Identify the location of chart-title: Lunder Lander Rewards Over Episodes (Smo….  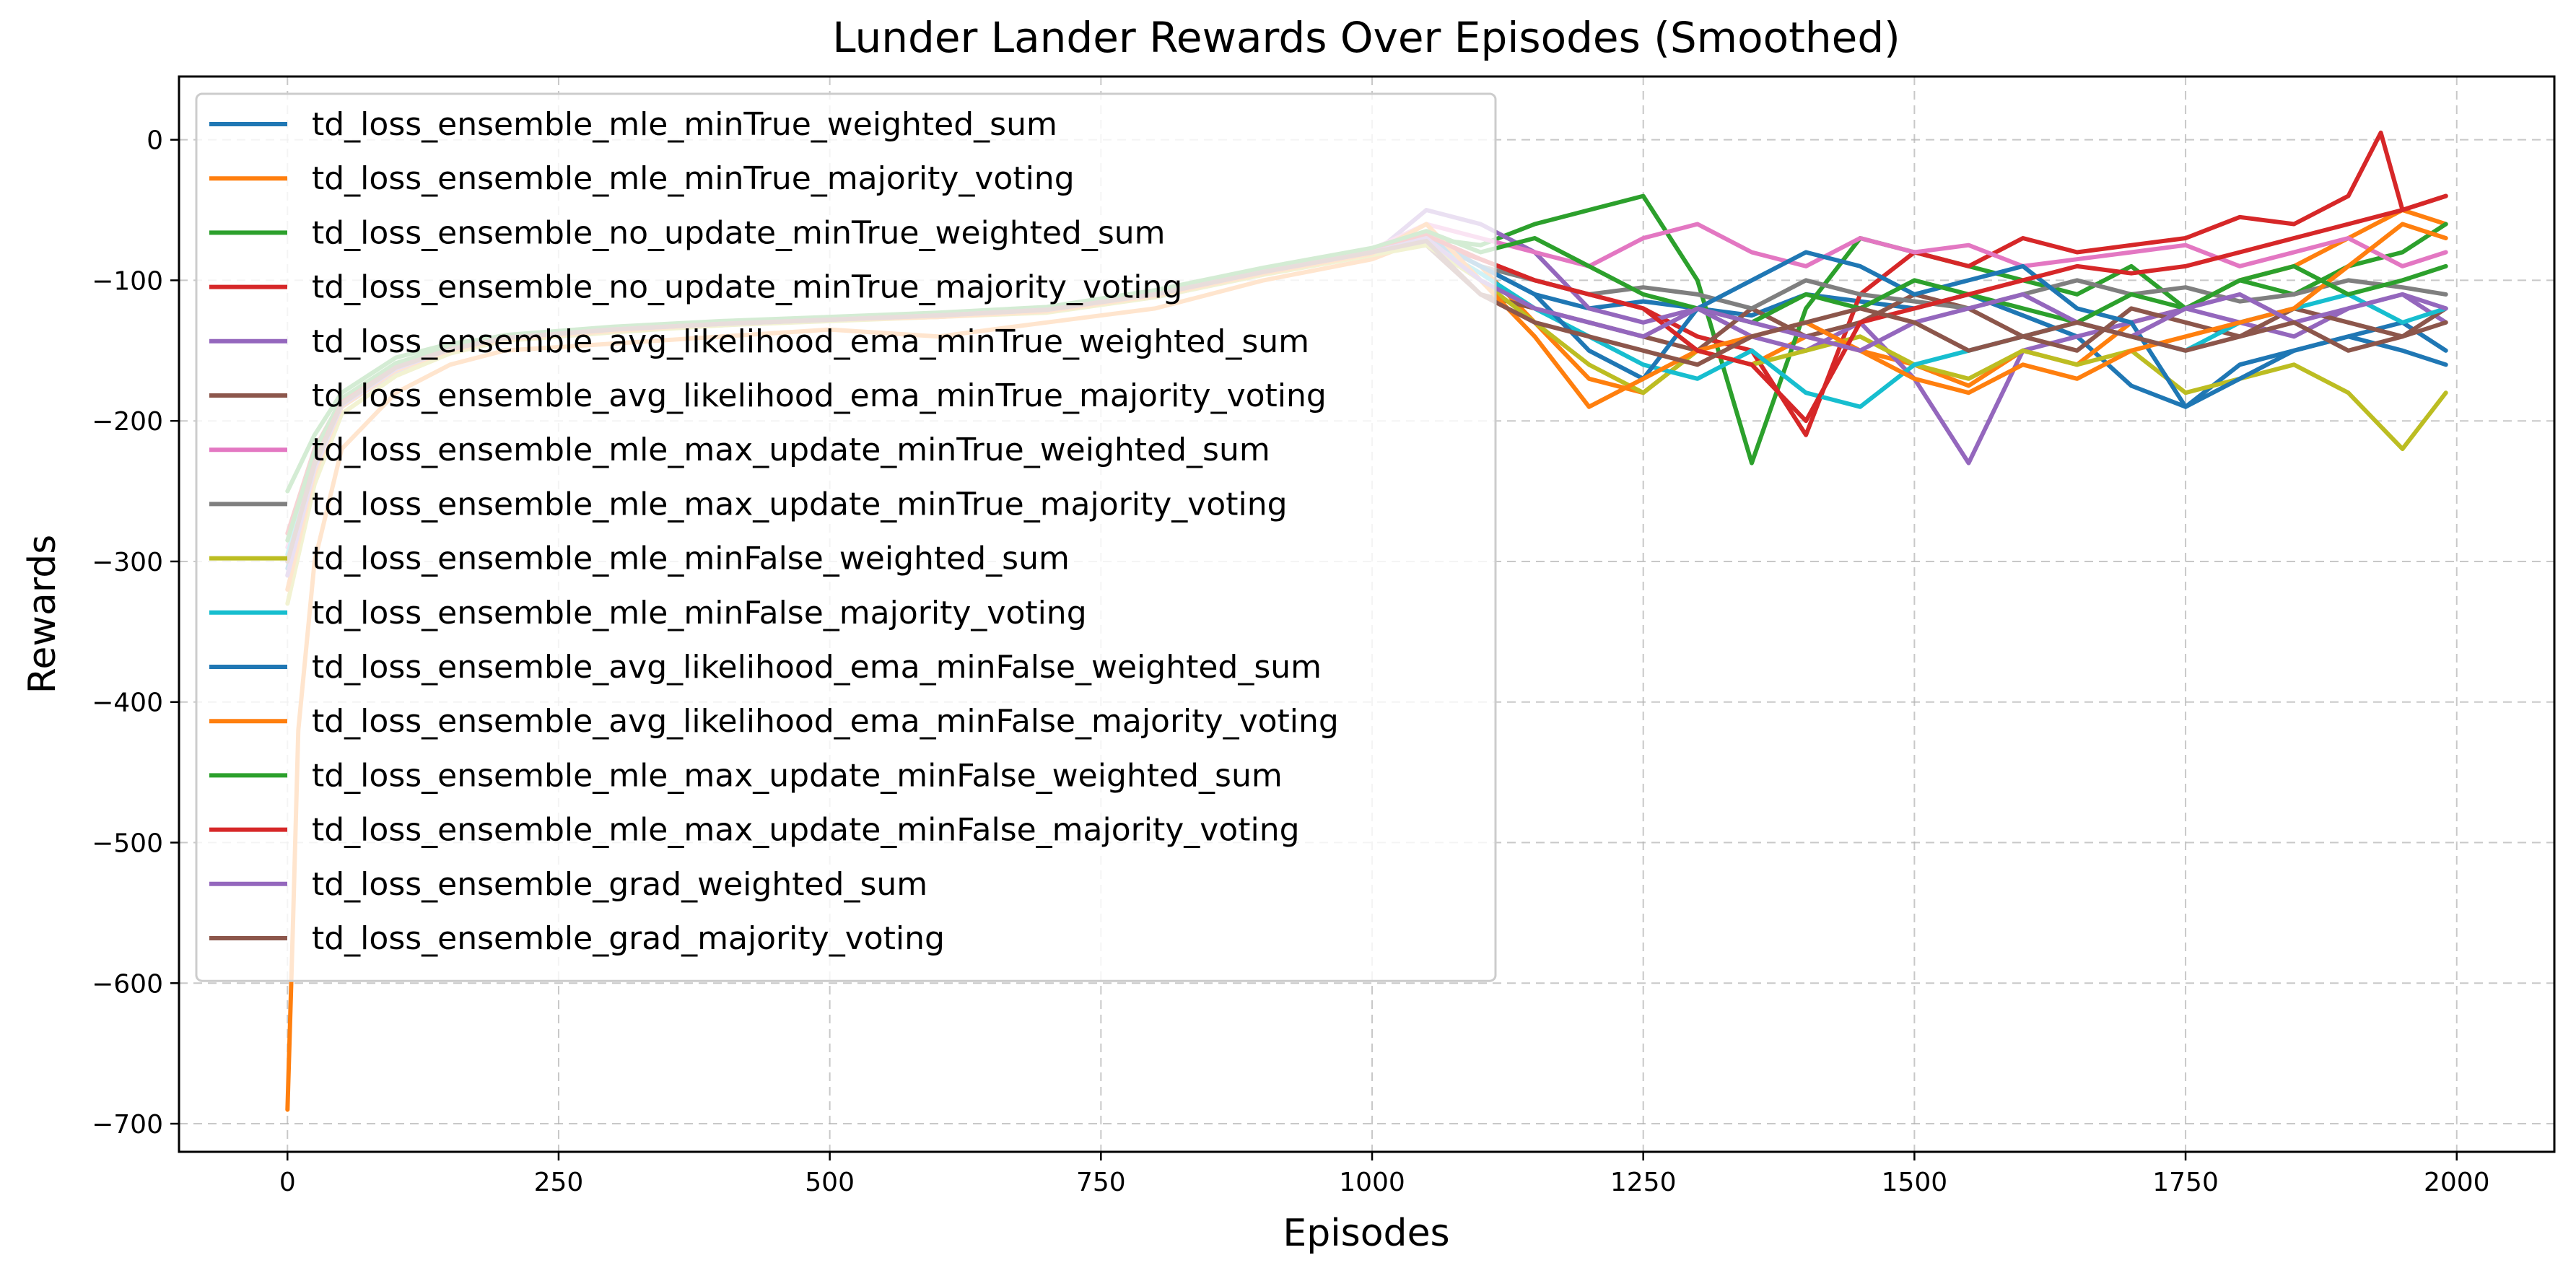
(1366, 37).